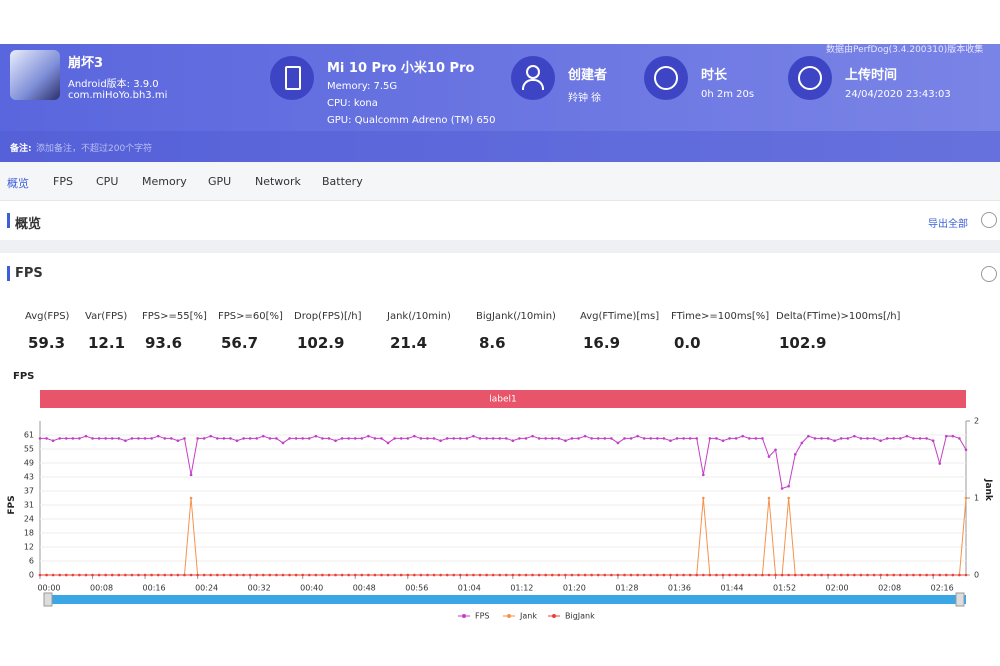  I want to click on stat-value: 102.9, so click(321, 343).